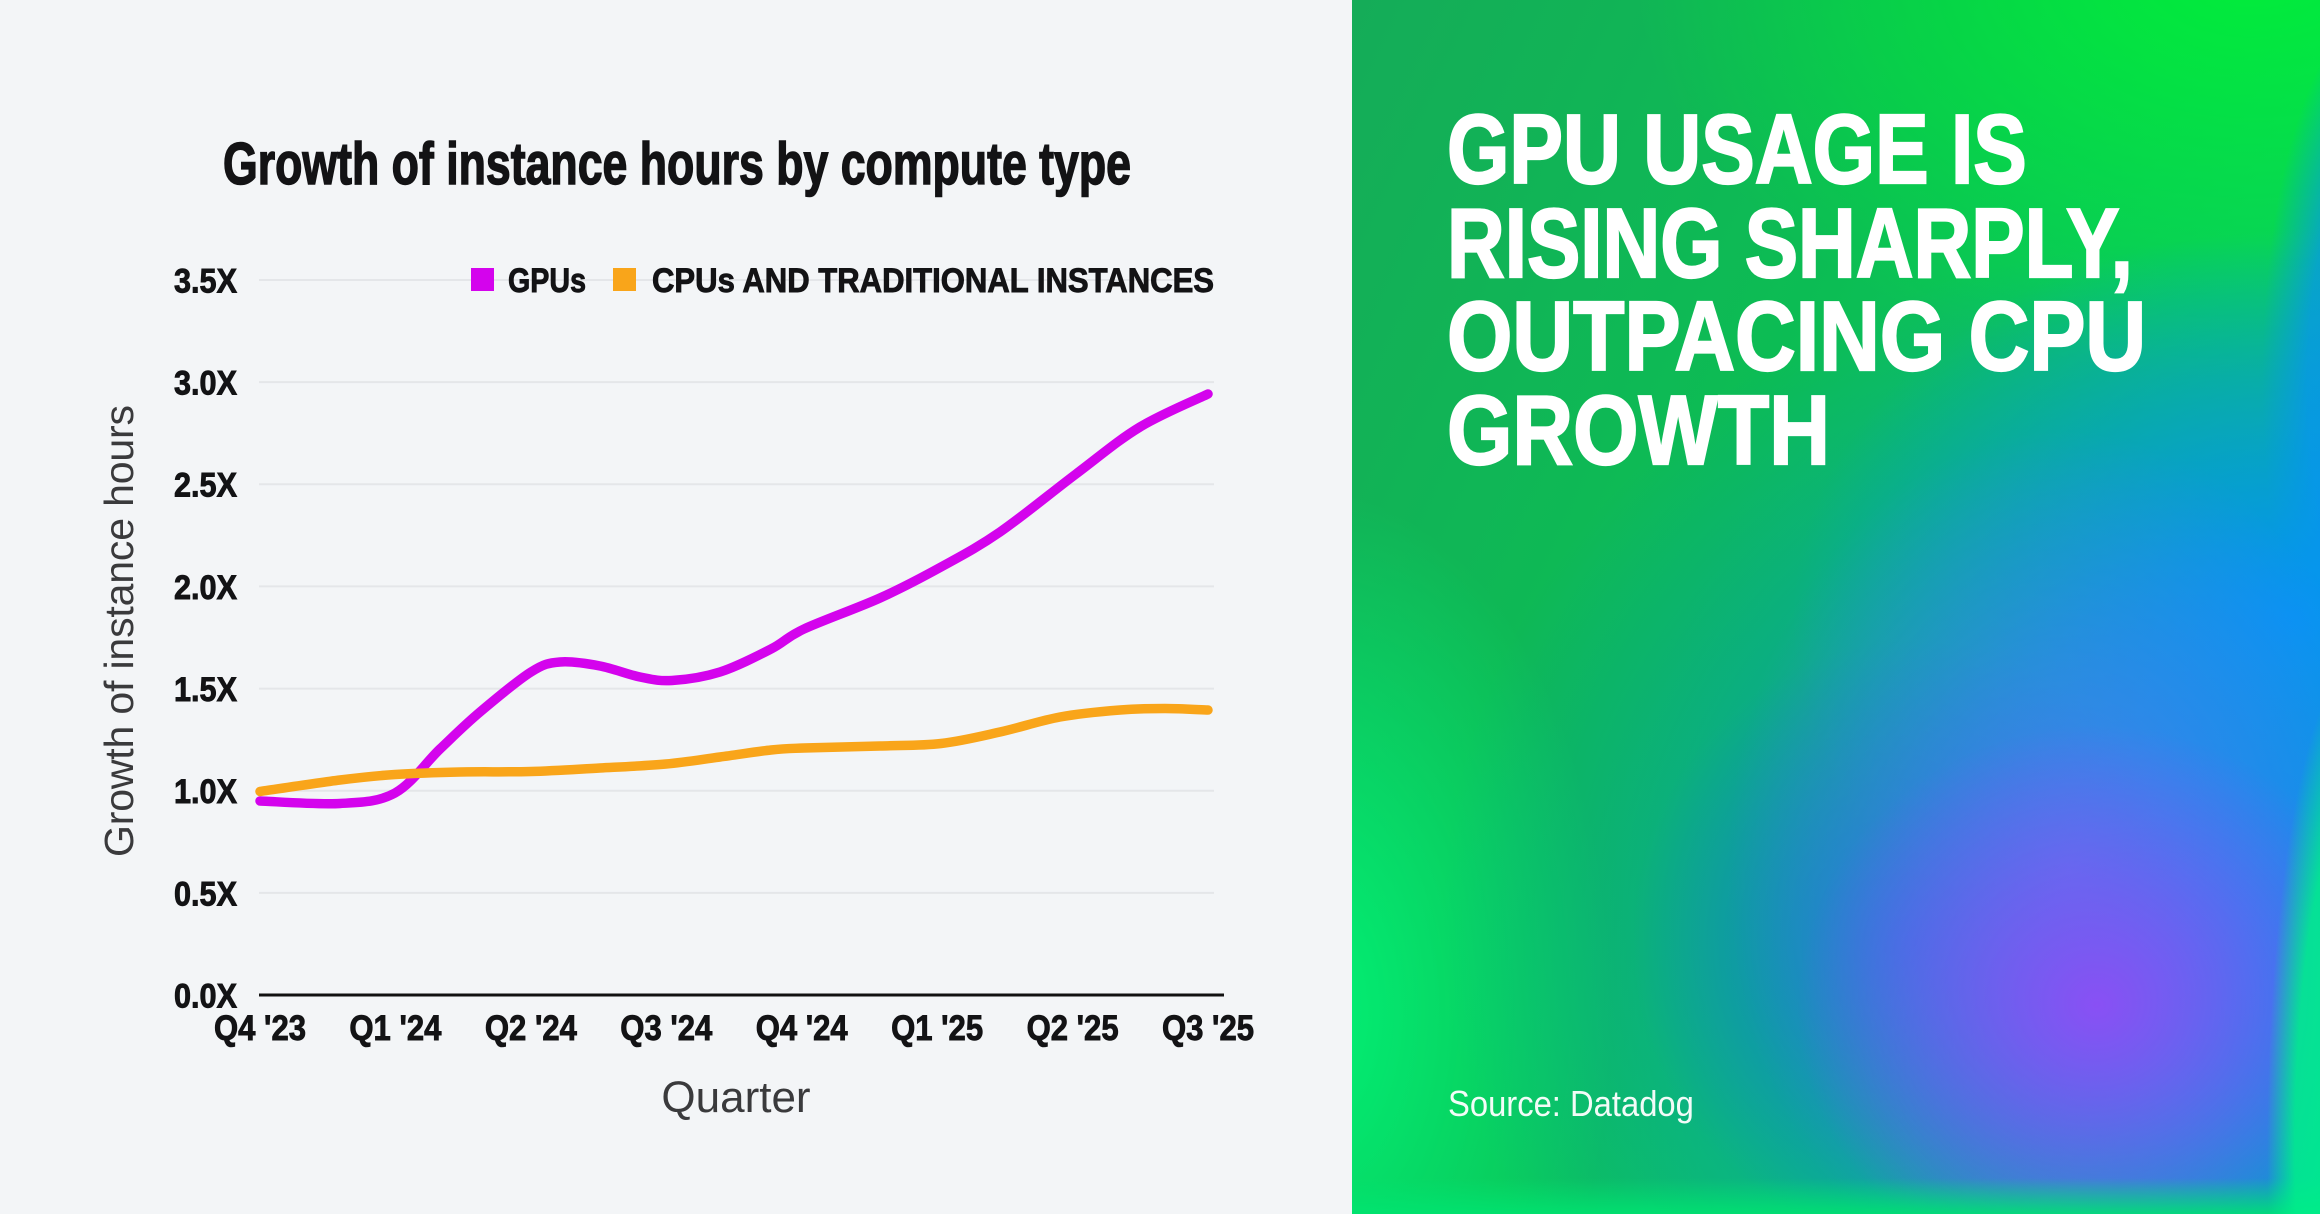 The image size is (2320, 1219). Describe the element at coordinates (205, 486) in the screenshot. I see `svg-text: 2.5X` at that location.